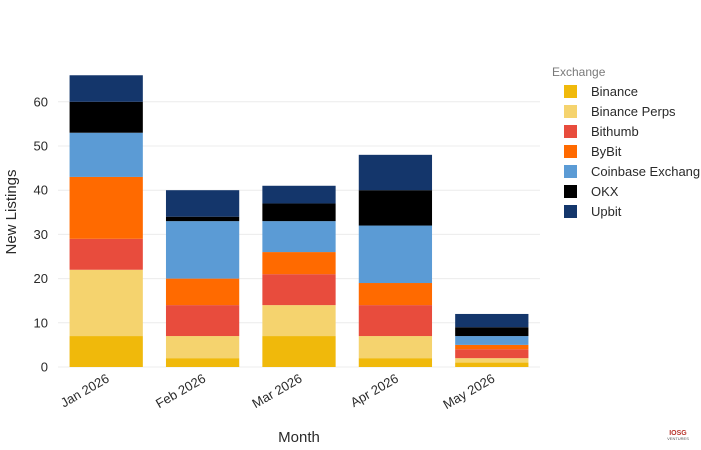  I want to click on legend-label: Upbit, so click(606, 211).